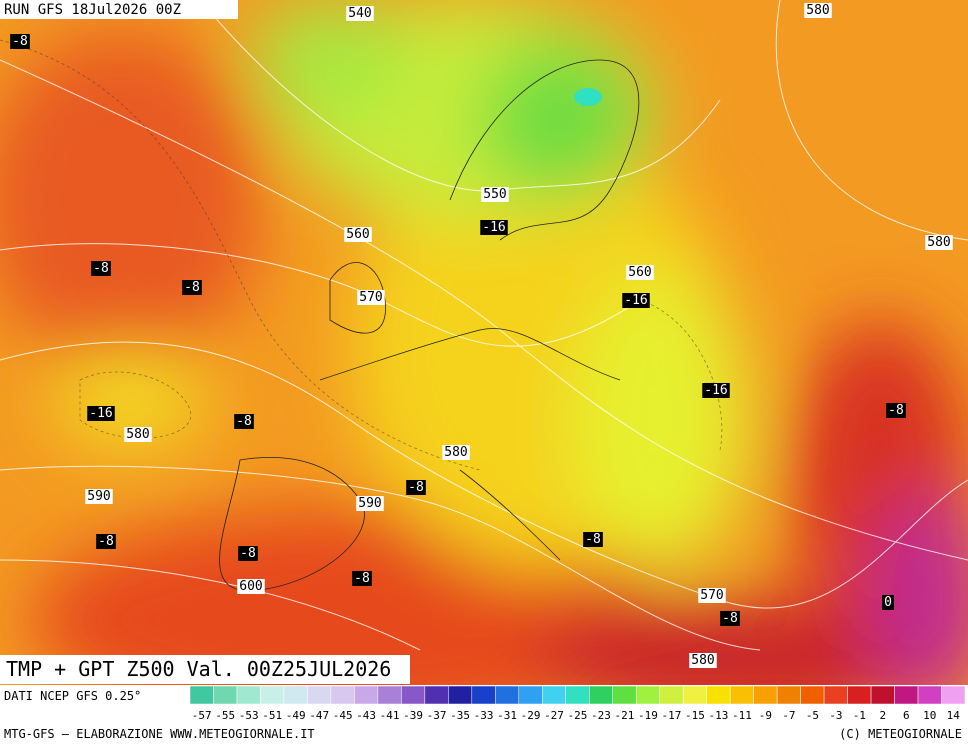 The width and height of the screenshot is (968, 749). What do you see at coordinates (366, 715) in the screenshot?
I see `colorbar-label: -43` at bounding box center [366, 715].